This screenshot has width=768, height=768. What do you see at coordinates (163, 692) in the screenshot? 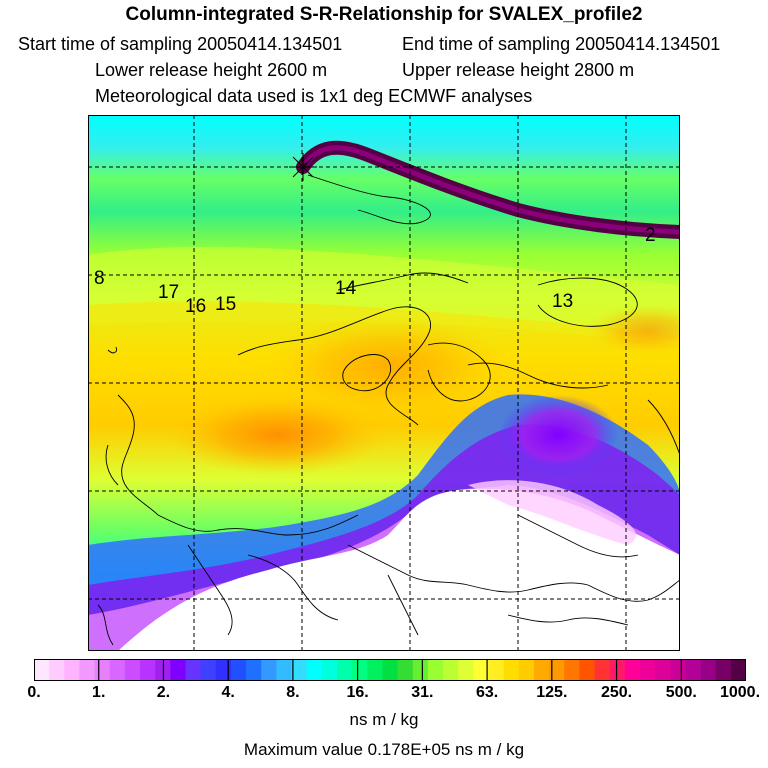
I see `colorbar-tick-label: 2.` at bounding box center [163, 692].